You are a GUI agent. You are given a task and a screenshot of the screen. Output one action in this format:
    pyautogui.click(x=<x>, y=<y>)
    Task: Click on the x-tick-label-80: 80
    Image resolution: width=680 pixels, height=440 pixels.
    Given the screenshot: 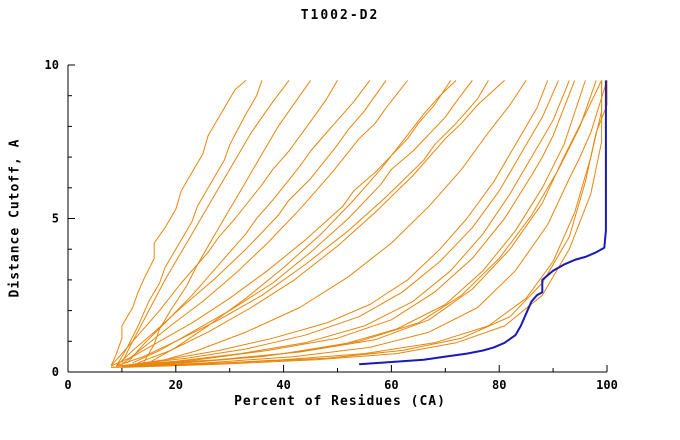 What is the action you would take?
    pyautogui.click(x=499, y=385)
    